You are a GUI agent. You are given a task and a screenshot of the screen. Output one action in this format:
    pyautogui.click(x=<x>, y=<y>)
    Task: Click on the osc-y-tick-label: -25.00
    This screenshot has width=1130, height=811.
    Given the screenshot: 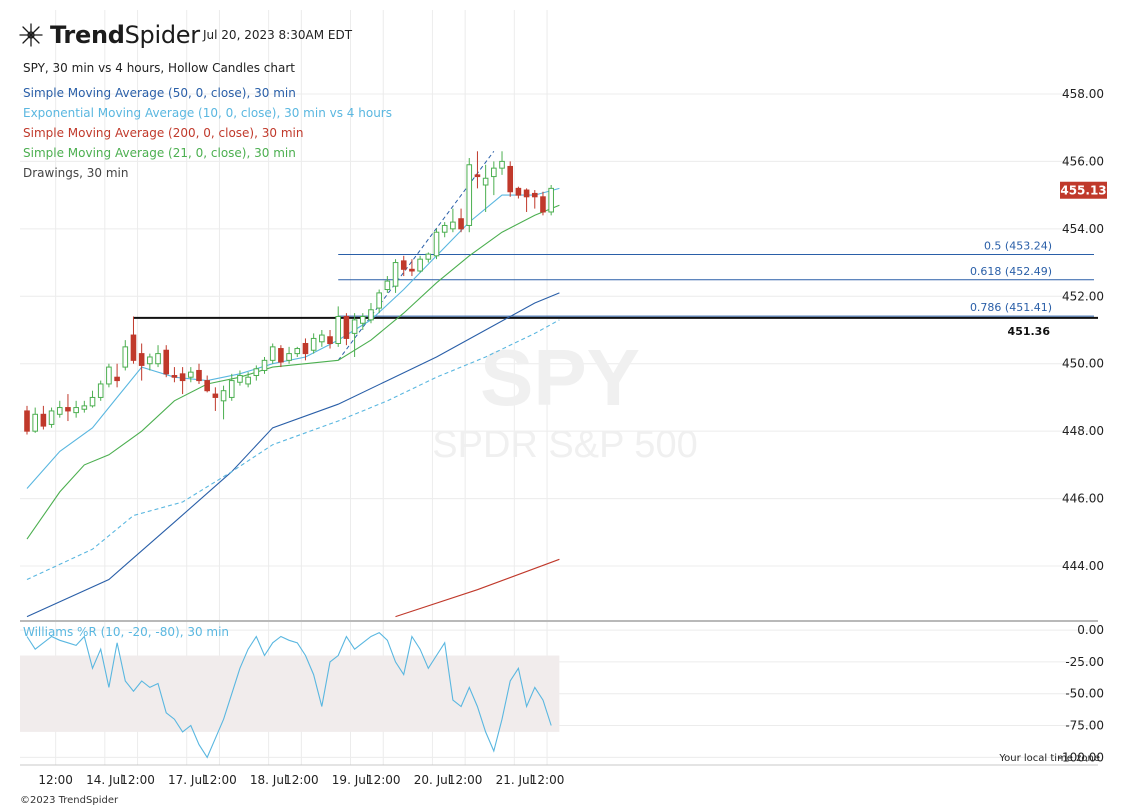 What is the action you would take?
    pyautogui.click(x=1084, y=662)
    